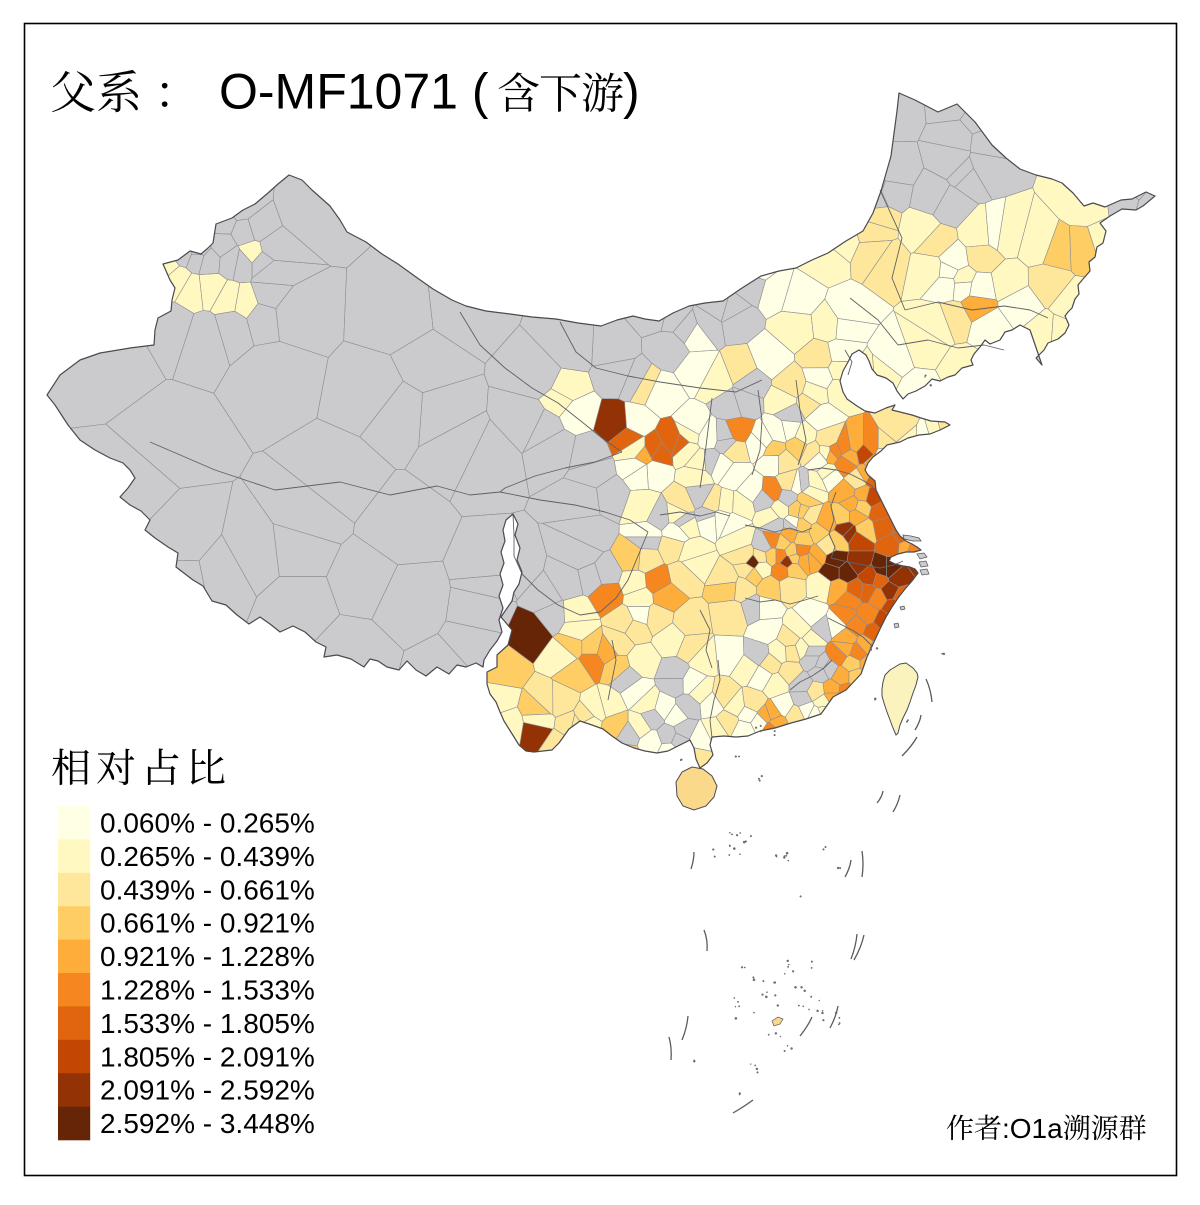  What do you see at coordinates (207, 956) in the screenshot?
I see `svg-text: 0.921% - 1.228%` at bounding box center [207, 956].